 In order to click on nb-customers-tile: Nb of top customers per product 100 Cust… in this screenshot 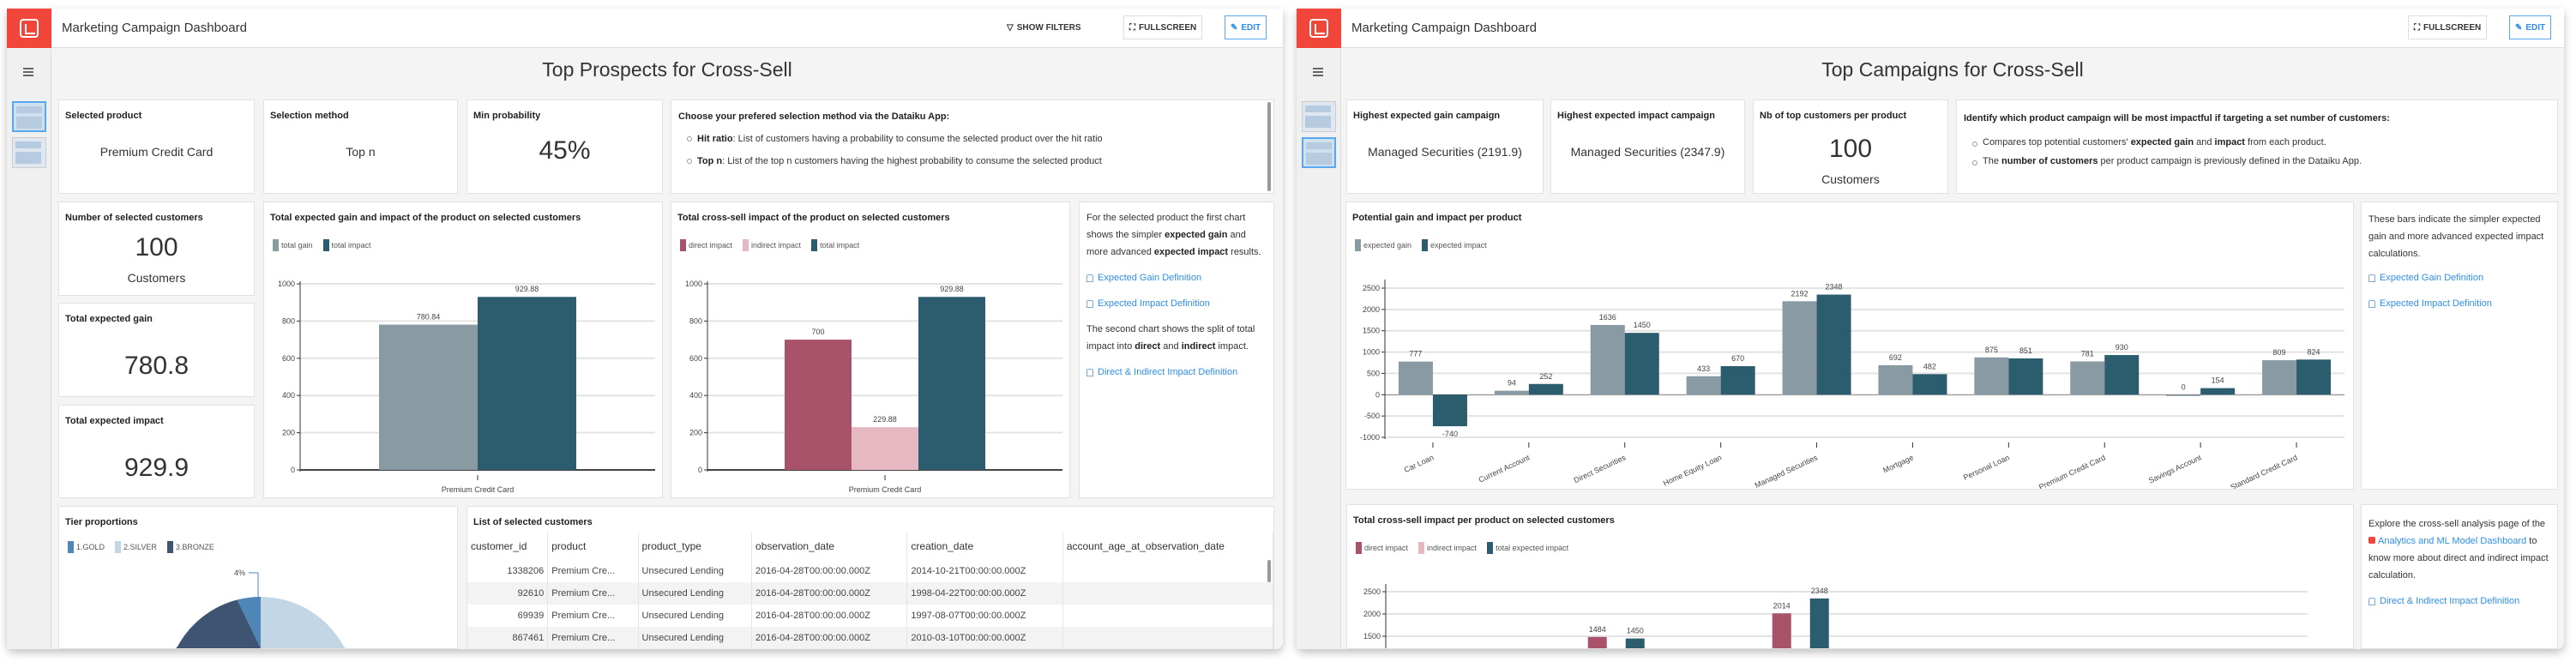, I will do `click(1850, 146)`.